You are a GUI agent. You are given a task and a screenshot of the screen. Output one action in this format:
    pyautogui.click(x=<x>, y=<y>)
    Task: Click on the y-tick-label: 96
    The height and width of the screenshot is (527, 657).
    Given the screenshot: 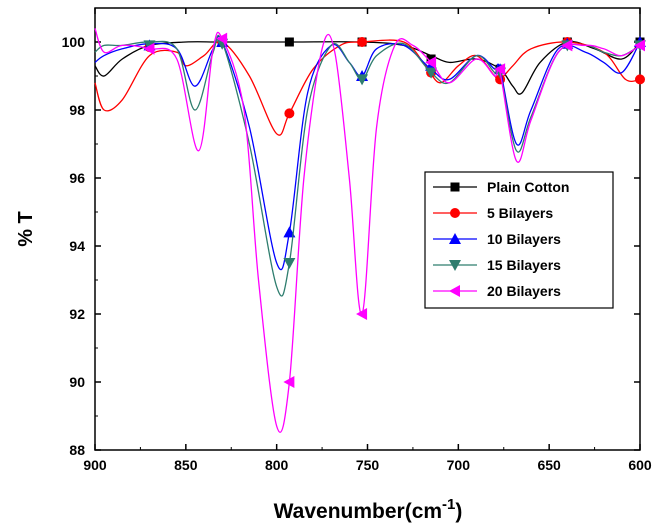 What is the action you would take?
    pyautogui.click(x=77, y=178)
    